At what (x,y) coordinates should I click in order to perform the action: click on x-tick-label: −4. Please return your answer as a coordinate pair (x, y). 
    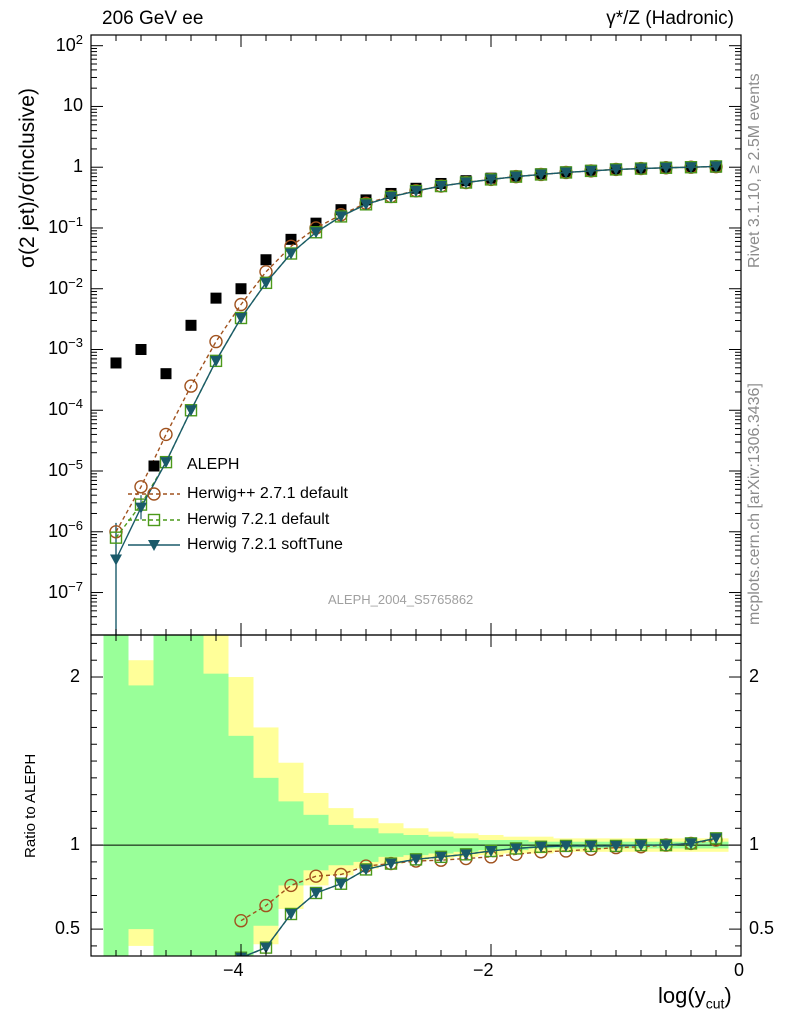
    Looking at the image, I should click on (233, 970).